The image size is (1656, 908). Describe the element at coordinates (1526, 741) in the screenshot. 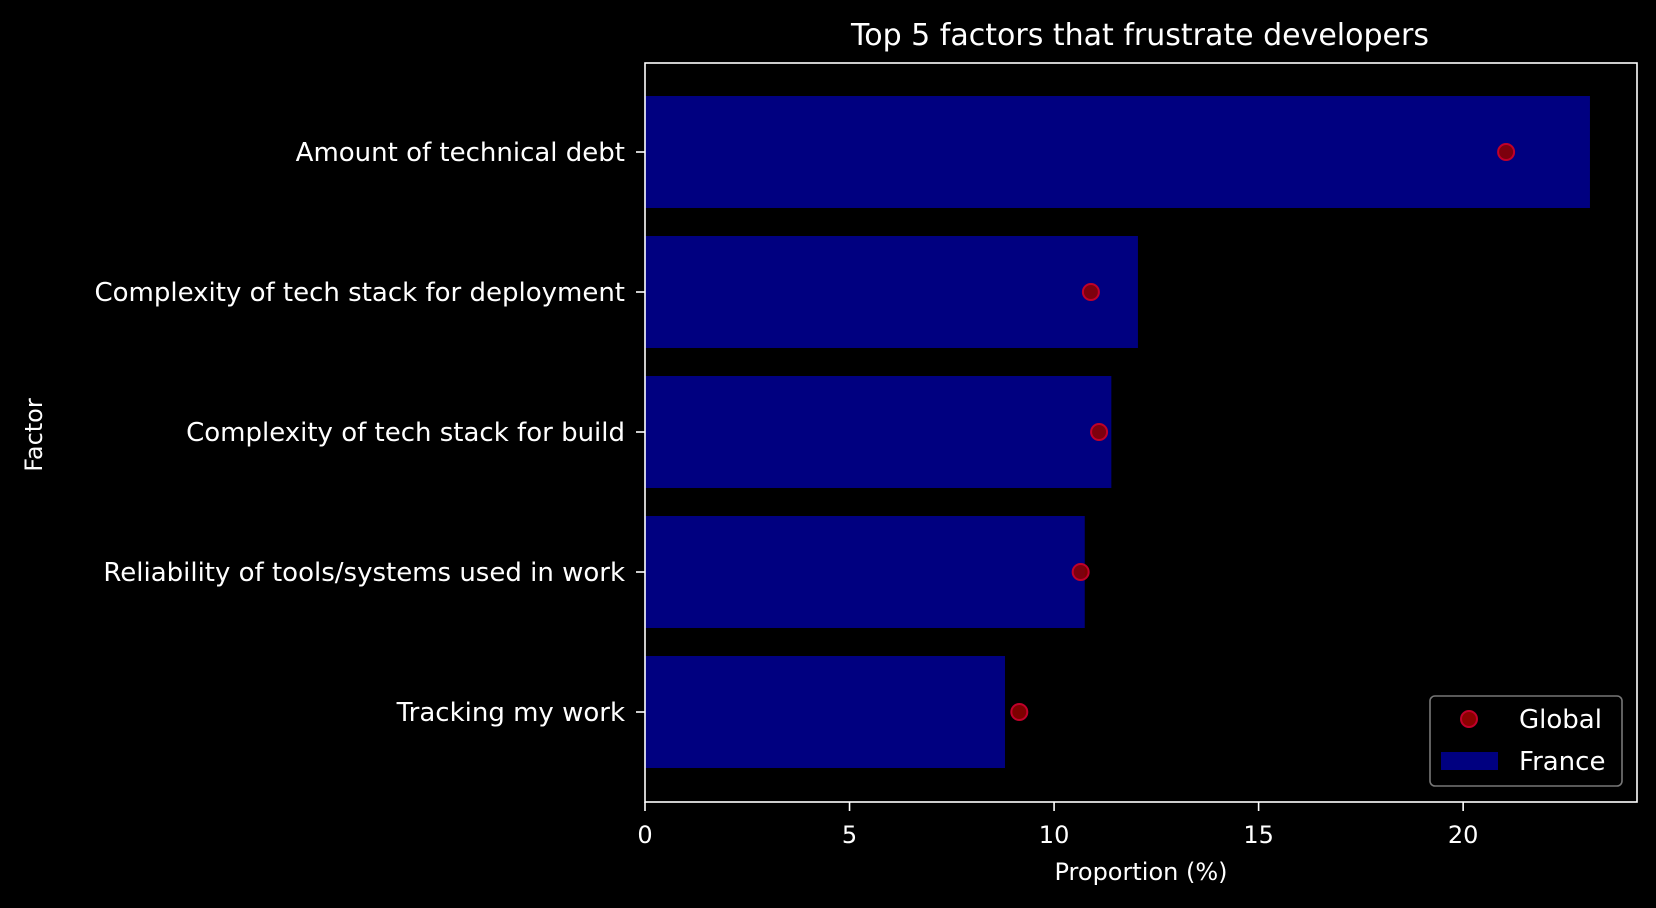

I see `legend: Global France` at that location.